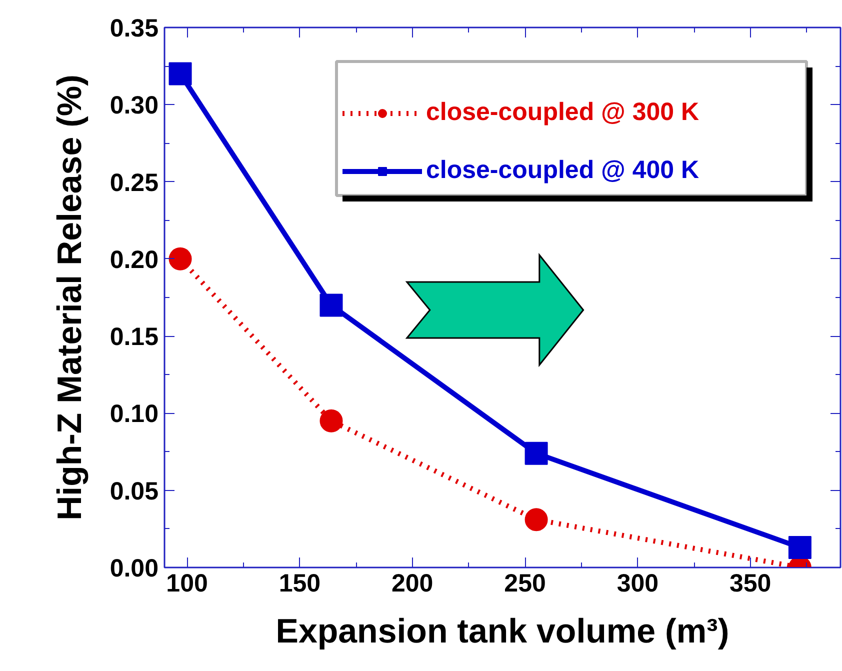  I want to click on x-tick-label: 100, so click(187, 584).